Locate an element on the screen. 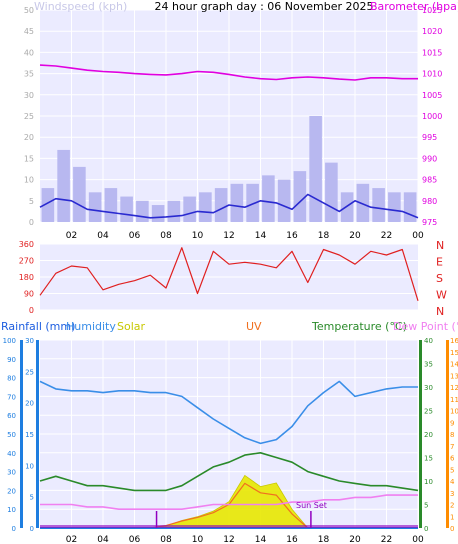 The height and width of the screenshot is (544, 458). wind-axis-tick-label: 25 is located at coordinates (29, 116).